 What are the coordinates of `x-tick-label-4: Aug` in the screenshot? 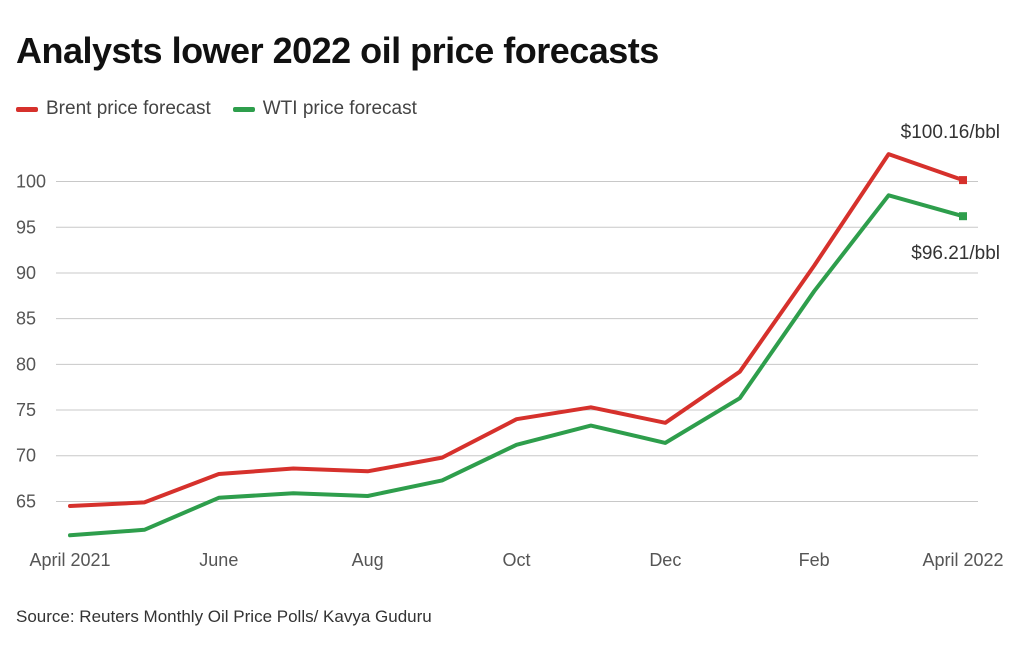 It's located at (368, 560).